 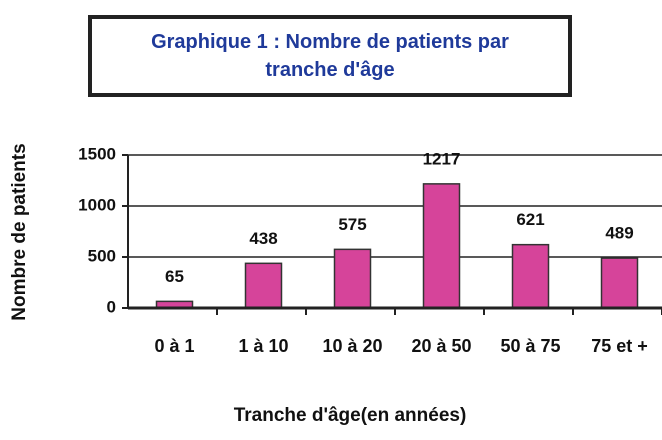 What do you see at coordinates (102, 255) in the screenshot?
I see `y-tick-label: 500` at bounding box center [102, 255].